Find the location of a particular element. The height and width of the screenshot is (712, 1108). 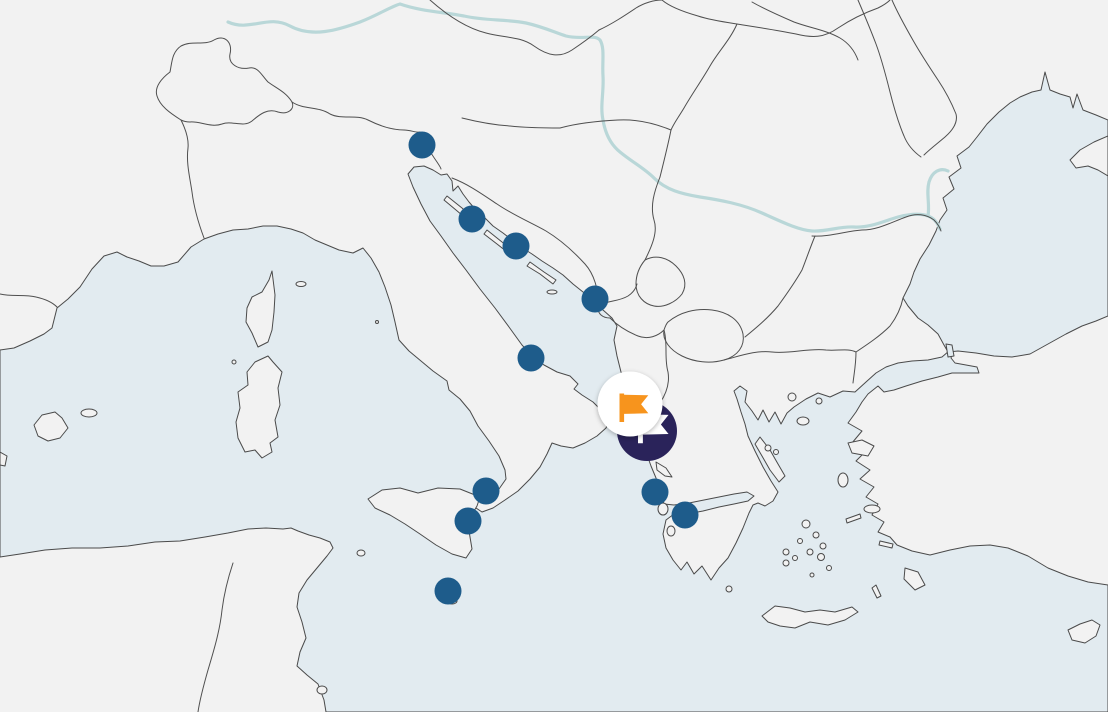

border-bulgaria-turkey is located at coordinates (879, 325).